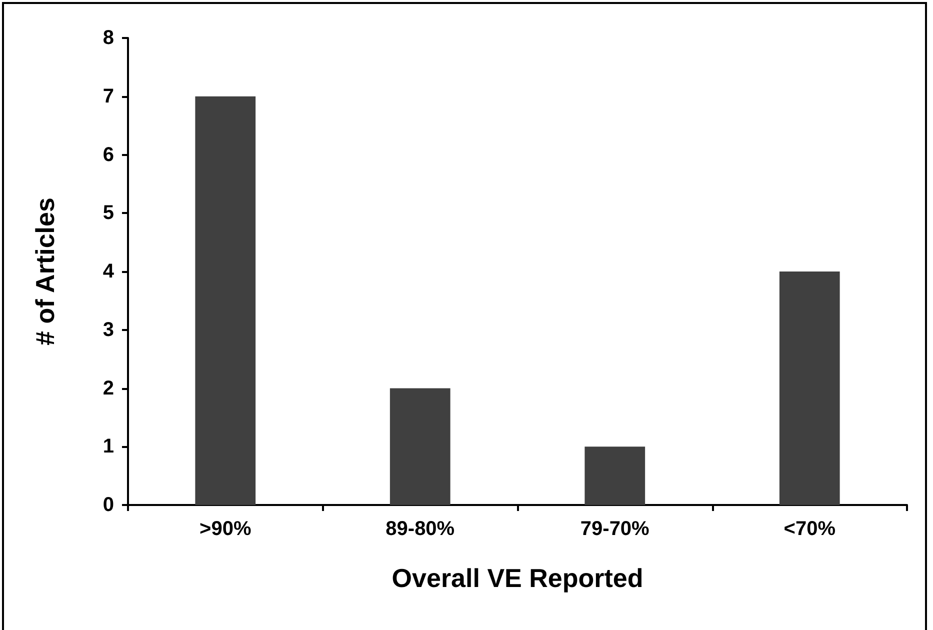  What do you see at coordinates (108, 329) in the screenshot?
I see `y-tick-label: 3` at bounding box center [108, 329].